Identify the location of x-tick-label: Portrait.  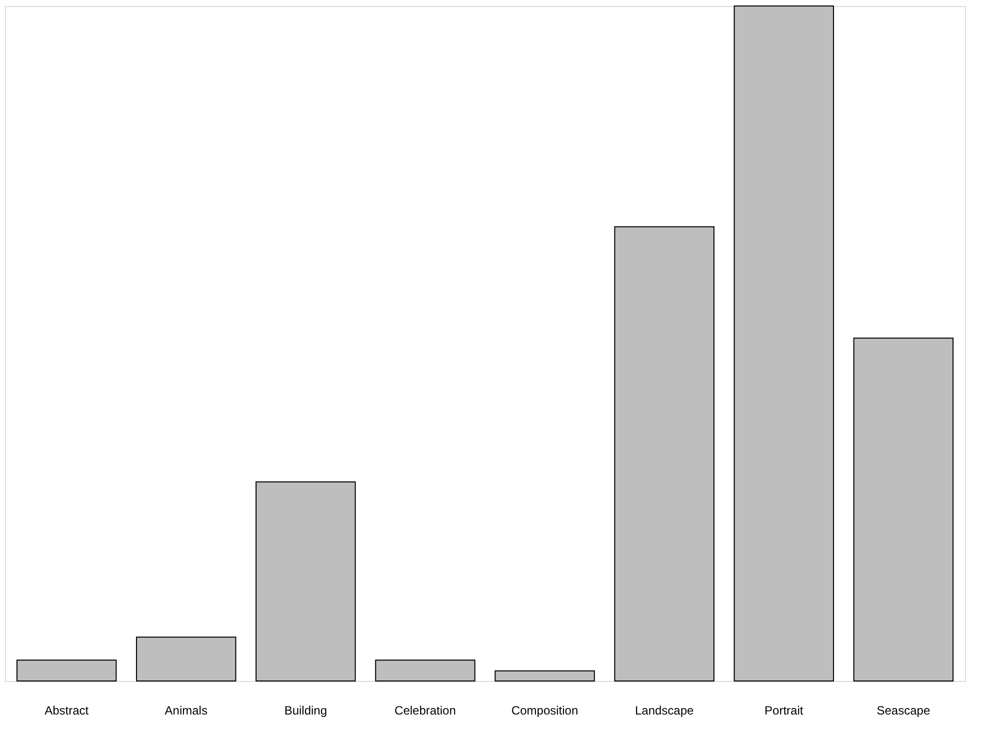
(784, 711).